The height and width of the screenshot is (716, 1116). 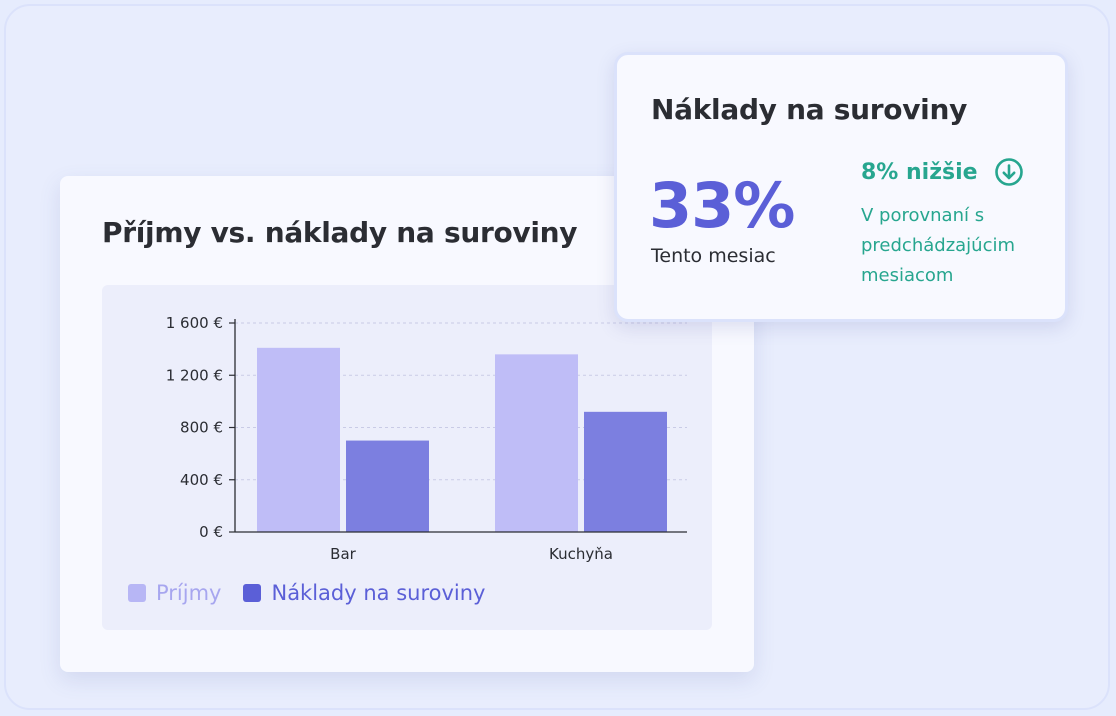 I want to click on legend-item-naklady: Náklady na suroviny, so click(x=364, y=593).